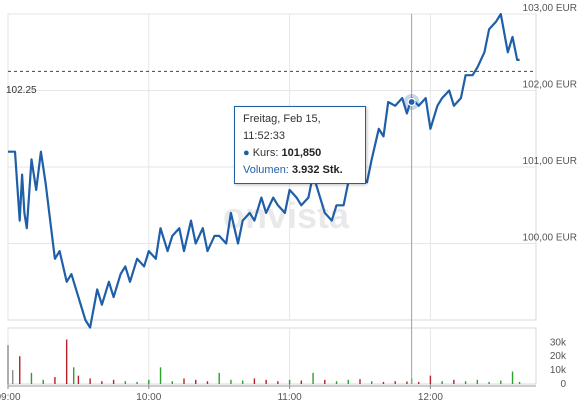 The width and height of the screenshot is (580, 414). I want to click on reference-price-label: 102.25, so click(21, 90).